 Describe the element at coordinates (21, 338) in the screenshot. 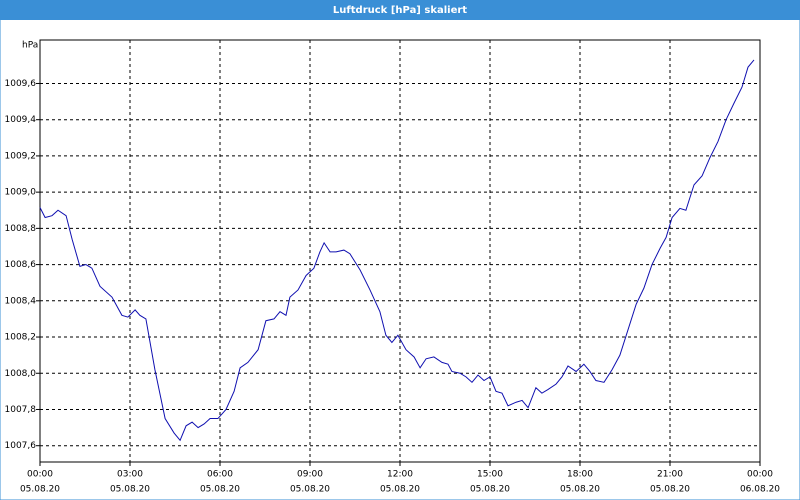

I see `y-tick-label: 1008,2` at that location.